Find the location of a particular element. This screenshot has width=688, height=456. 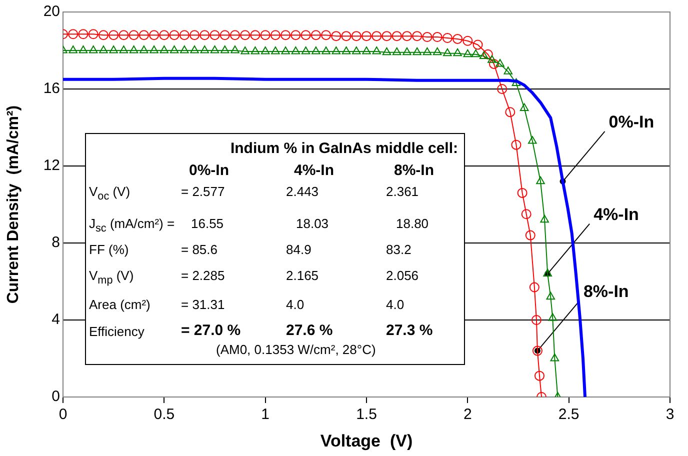

x-tick-label: 1.5 is located at coordinates (366, 415).